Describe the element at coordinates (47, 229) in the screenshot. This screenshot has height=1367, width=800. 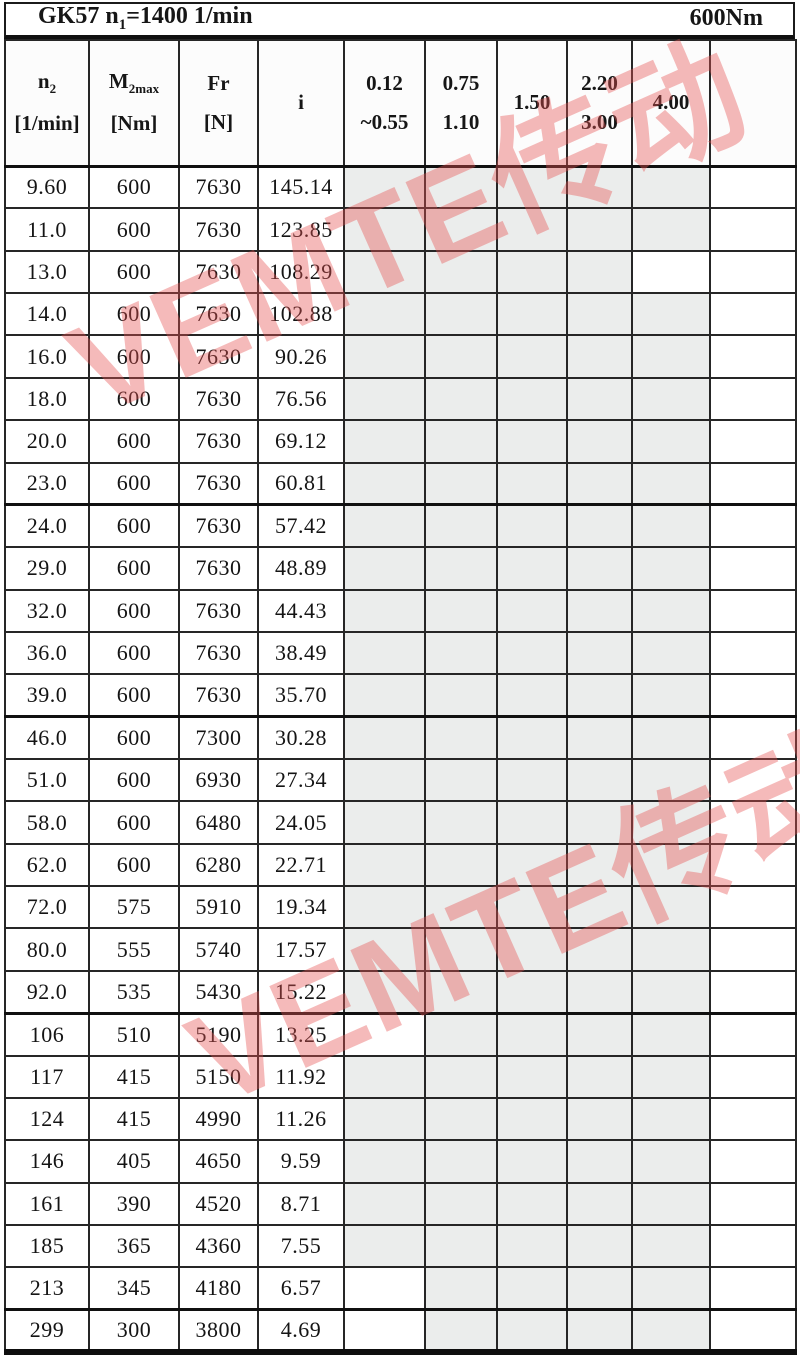
I see `cell-n2: 11.0` at that location.